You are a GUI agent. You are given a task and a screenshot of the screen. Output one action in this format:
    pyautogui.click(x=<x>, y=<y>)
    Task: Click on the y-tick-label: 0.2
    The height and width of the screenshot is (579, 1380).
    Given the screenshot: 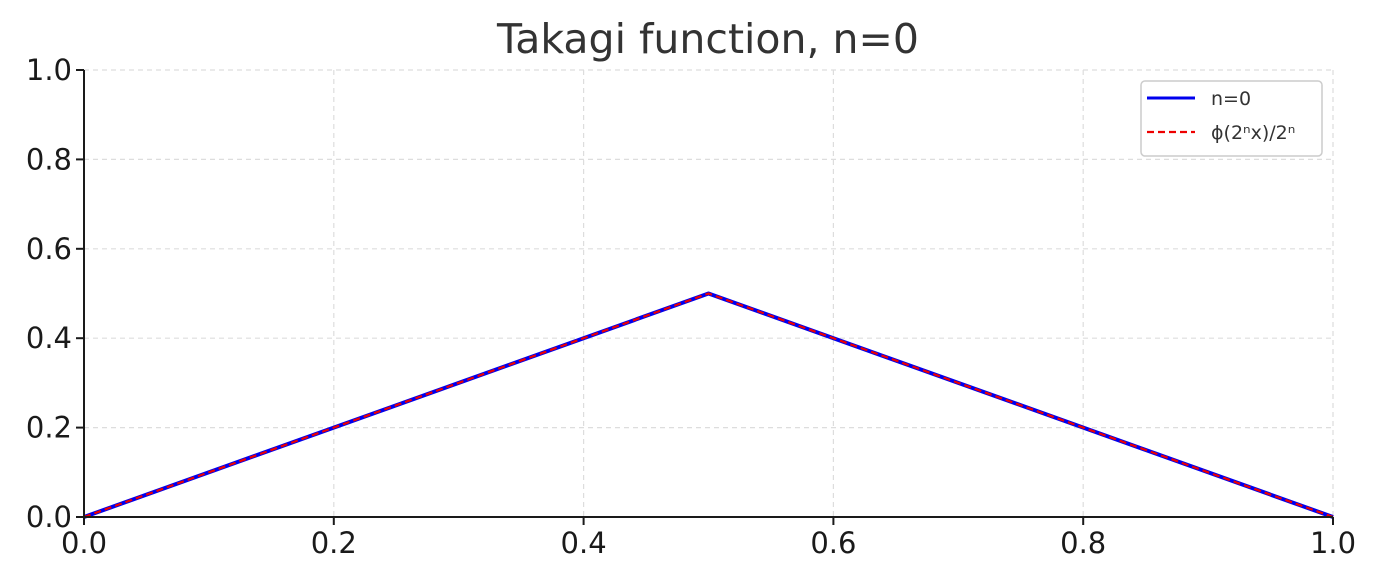 What is the action you would take?
    pyautogui.click(x=49, y=428)
    